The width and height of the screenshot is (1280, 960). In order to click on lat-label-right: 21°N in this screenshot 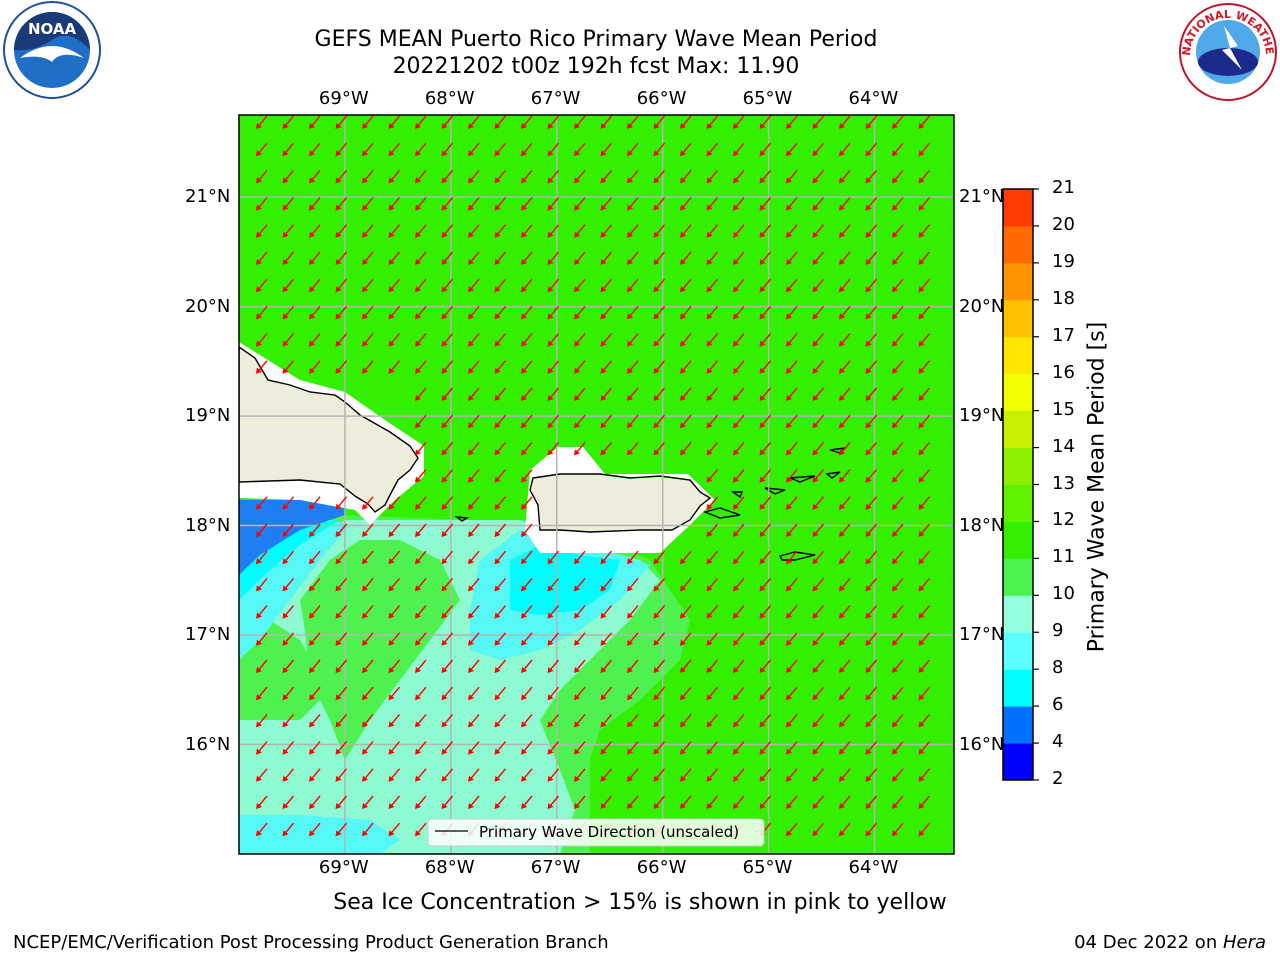, I will do `click(982, 197)`.